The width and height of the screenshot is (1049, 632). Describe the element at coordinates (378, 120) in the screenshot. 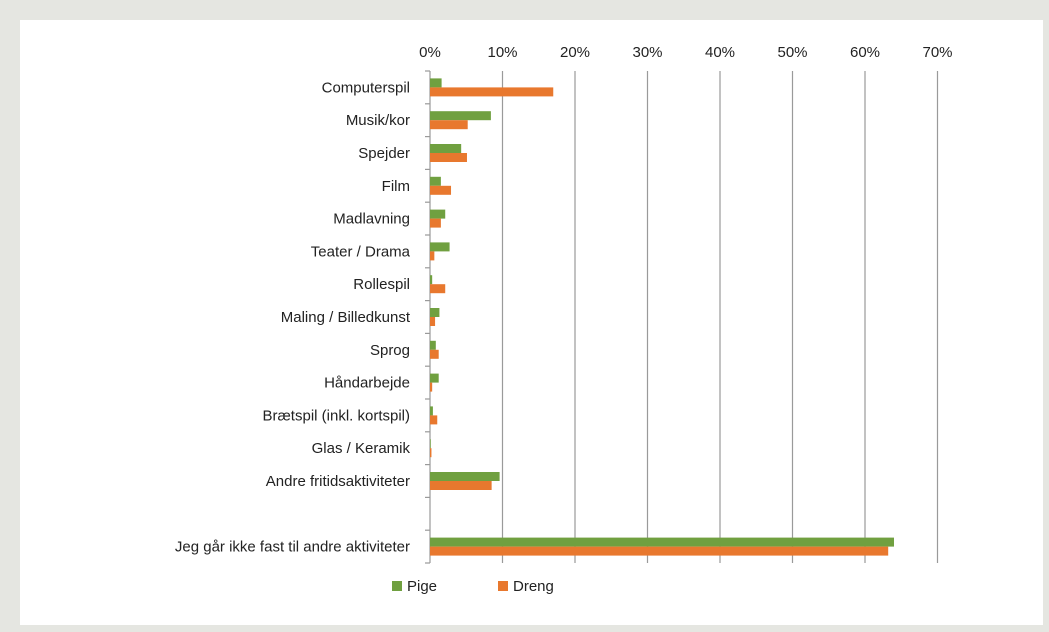

I see `category-label: Musik/kor` at that location.